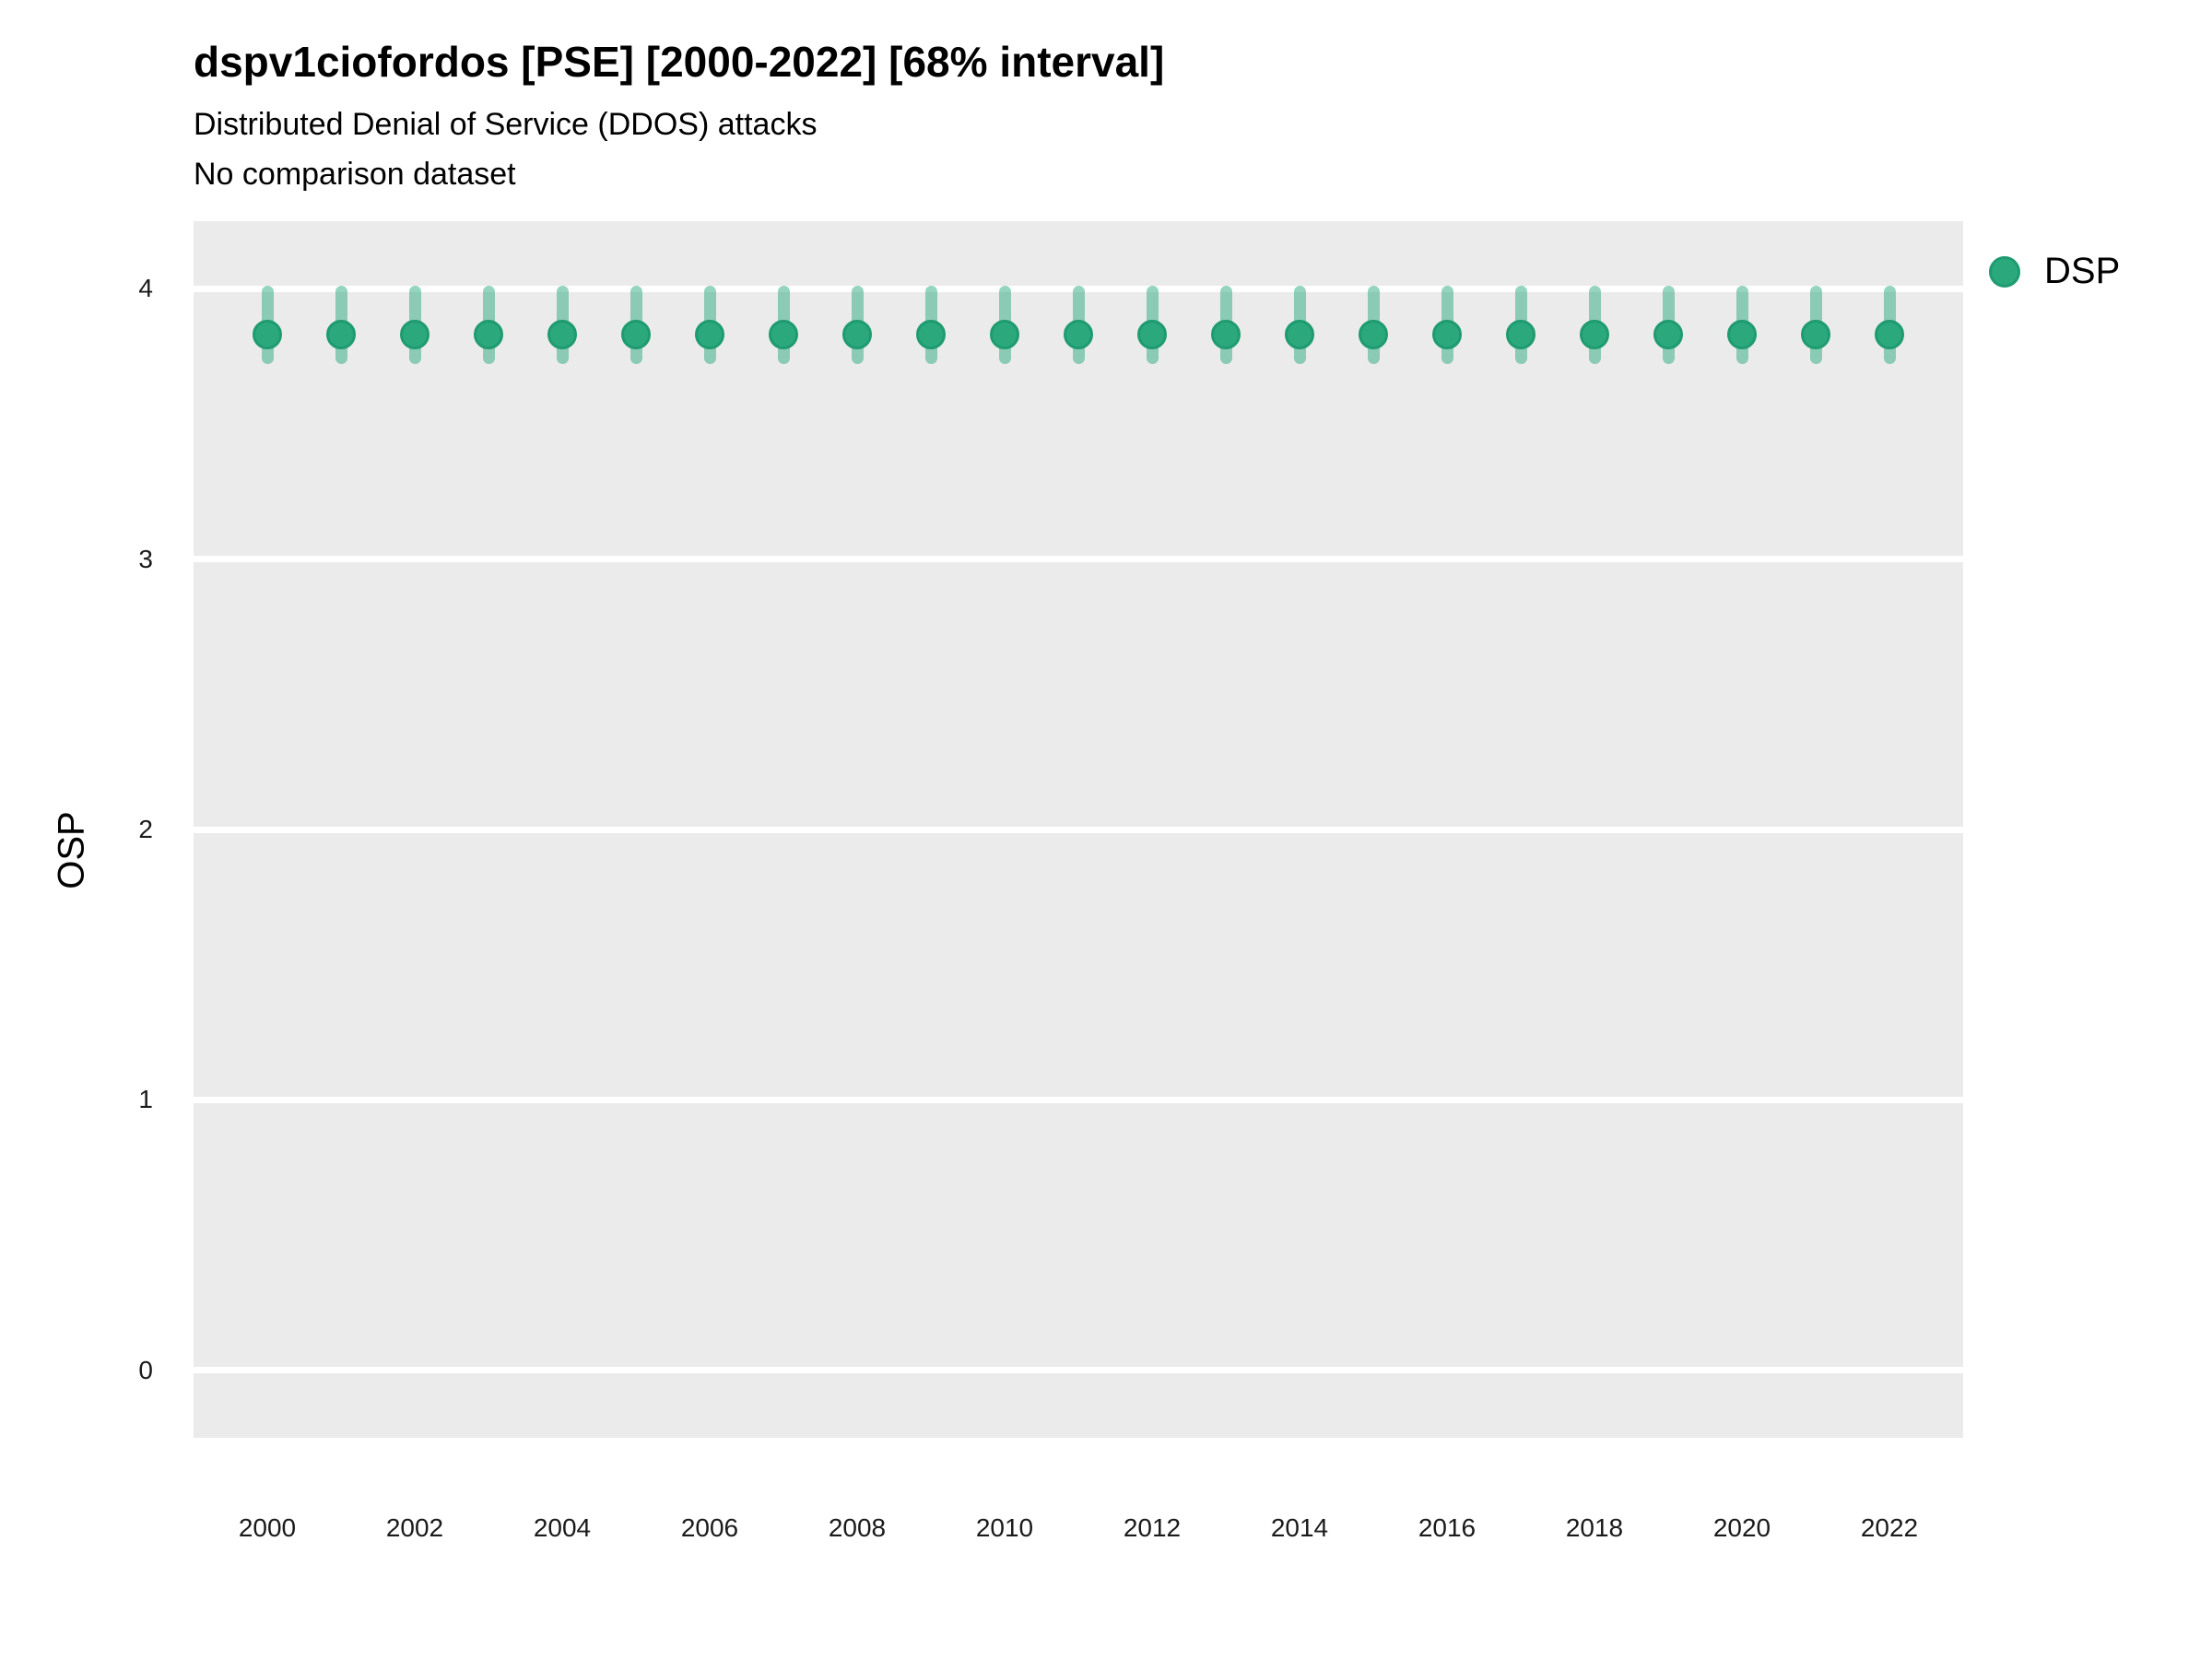 This screenshot has height=1659, width=2212. I want to click on comparison-note: No comparison dataset, so click(355, 174).